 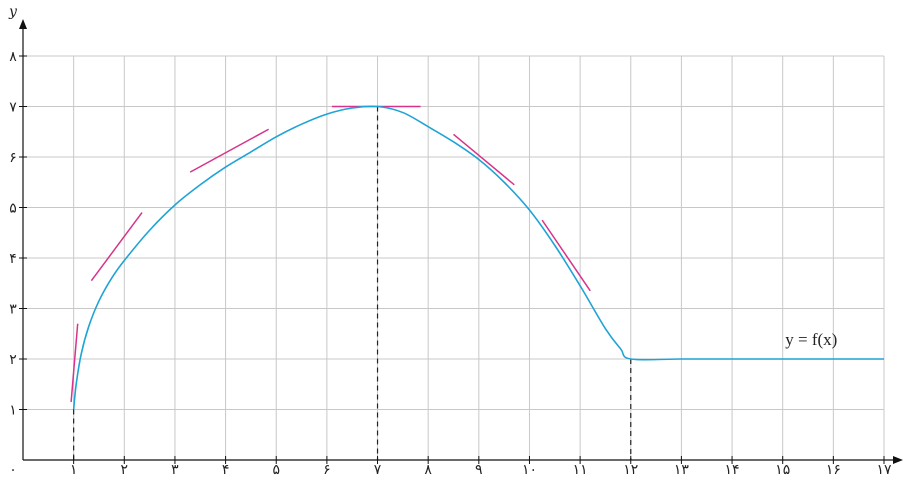 I want to click on x-axis-arrow, so click(x=898, y=460).